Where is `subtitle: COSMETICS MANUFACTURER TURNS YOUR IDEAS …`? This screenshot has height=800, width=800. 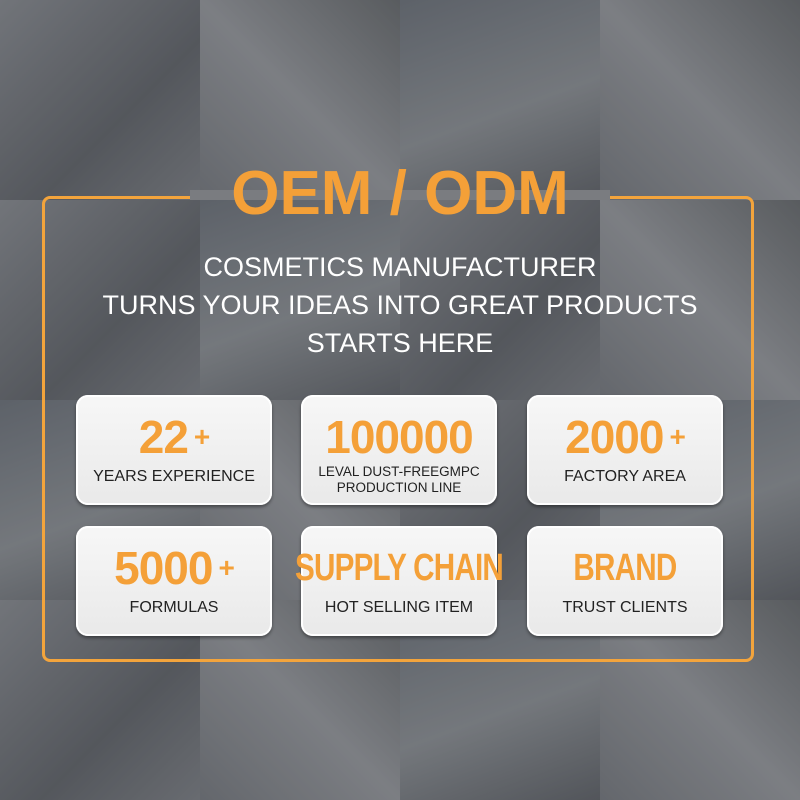
subtitle: COSMETICS MANUFACTURER TURNS YOUR IDEAS … is located at coordinates (400, 305).